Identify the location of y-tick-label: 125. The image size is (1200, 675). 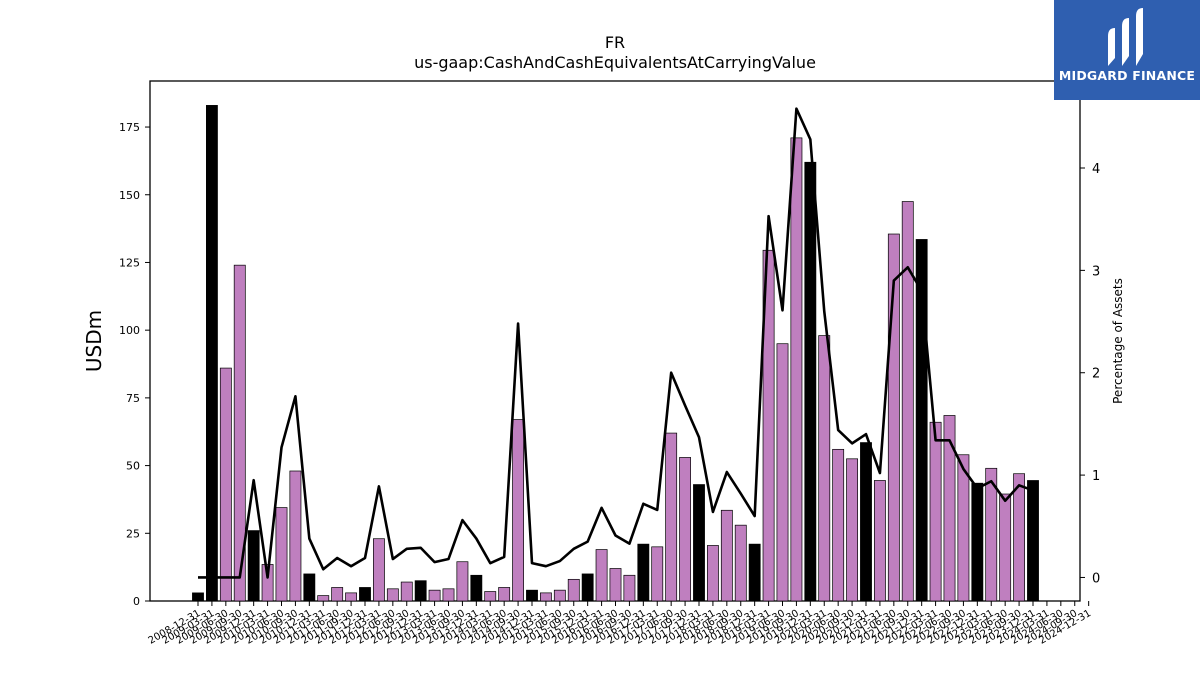
(129, 262).